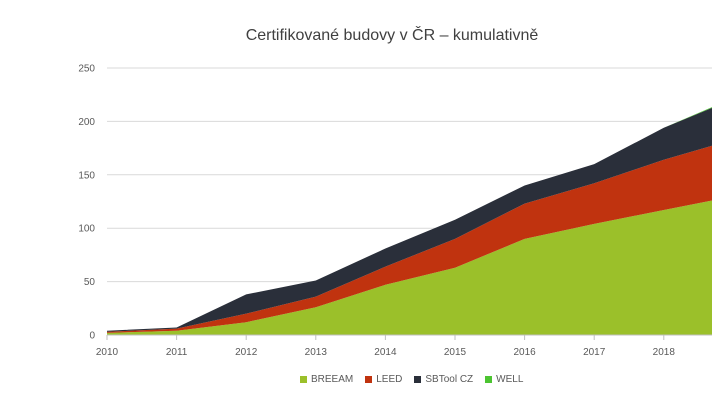  Describe the element at coordinates (455, 352) in the screenshot. I see `x-tick-label: 2015` at that location.